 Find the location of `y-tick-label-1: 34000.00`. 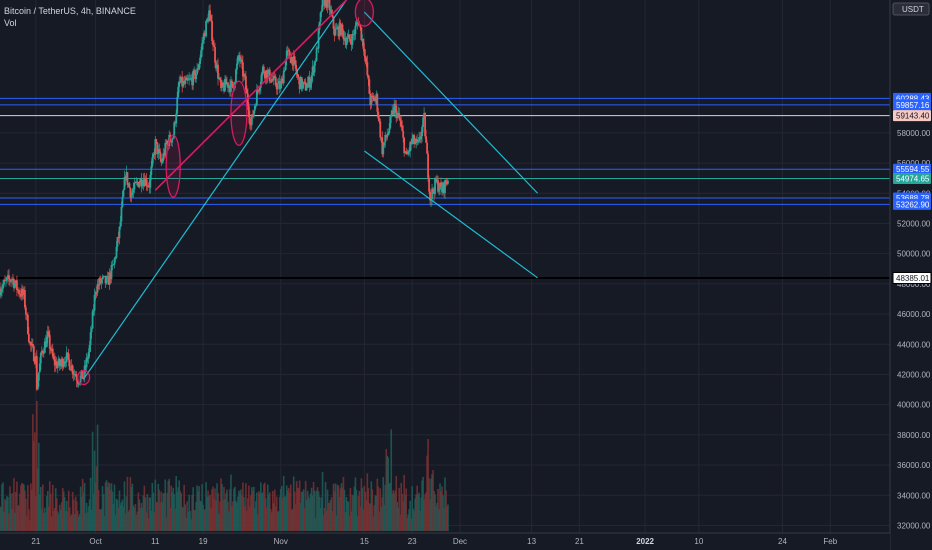

y-tick-label-1: 34000.00 is located at coordinates (914, 495).